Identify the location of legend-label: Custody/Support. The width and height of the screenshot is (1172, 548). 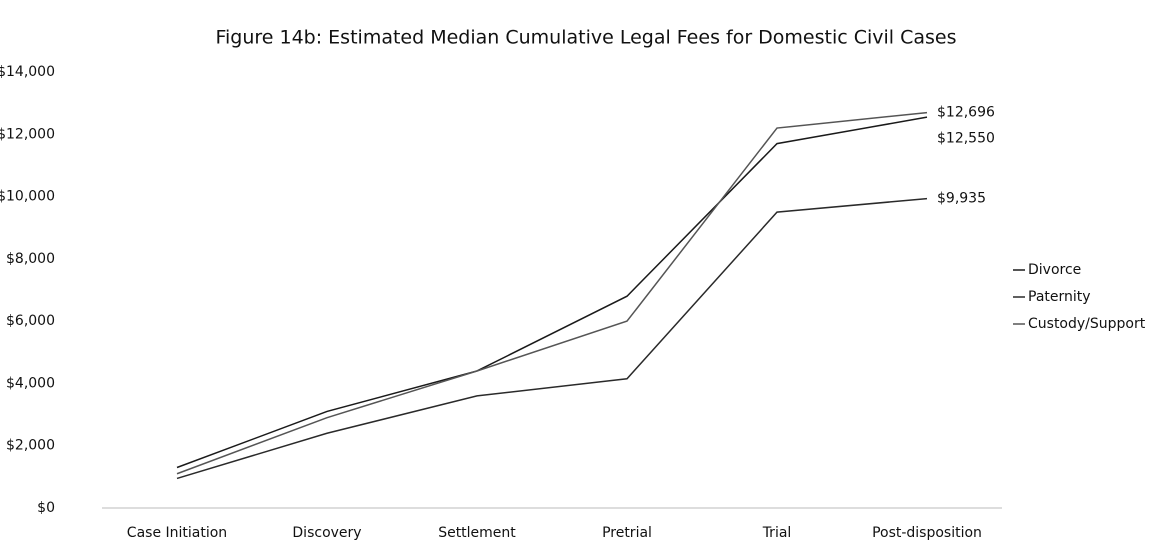
(1087, 324).